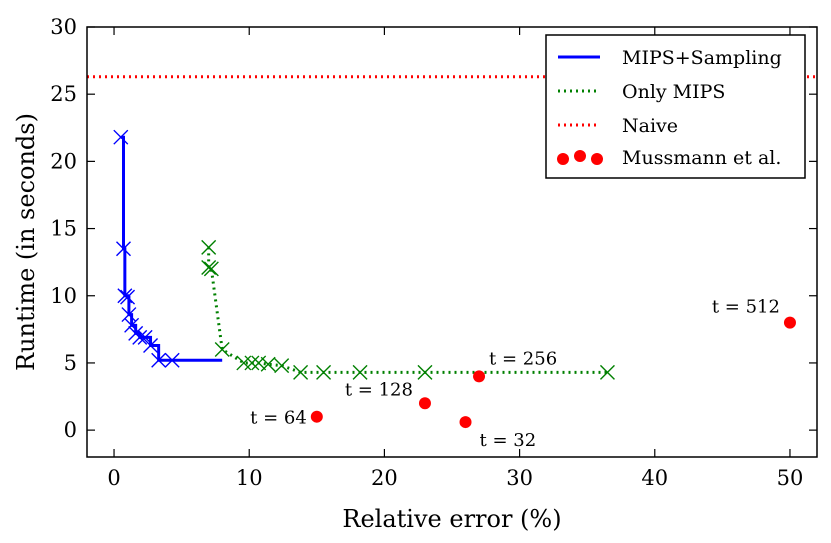 The image size is (831, 543). What do you see at coordinates (701, 158) in the screenshot?
I see `legend-label-mussmann: Mussmann et al.` at bounding box center [701, 158].